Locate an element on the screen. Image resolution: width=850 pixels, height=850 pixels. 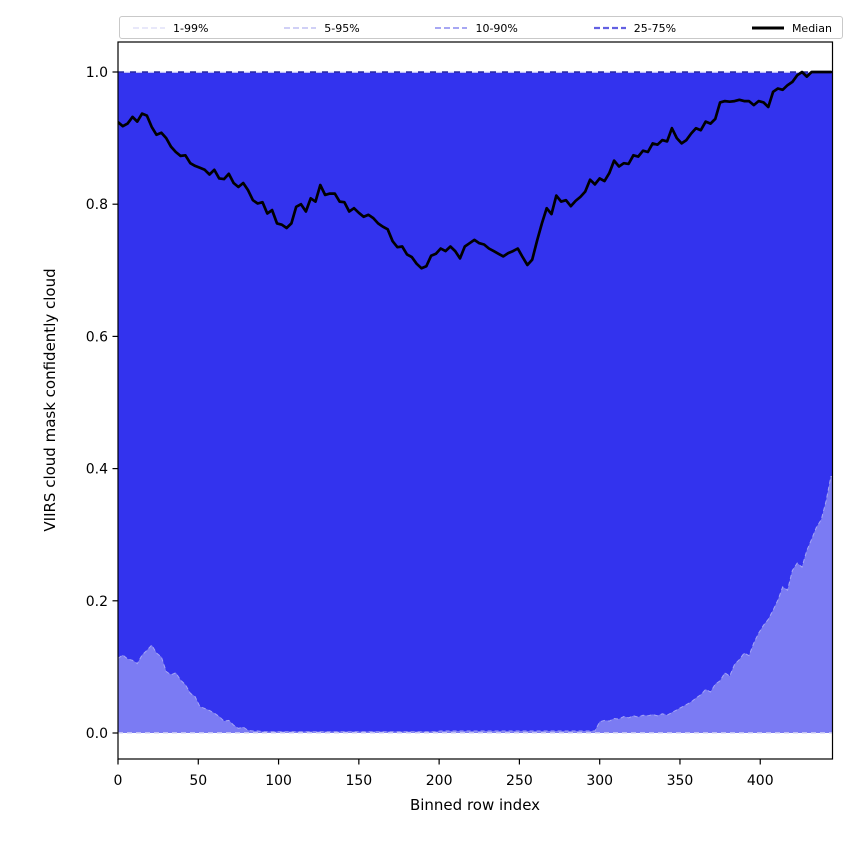
legend-entry-4: Median is located at coordinates (791, 28).